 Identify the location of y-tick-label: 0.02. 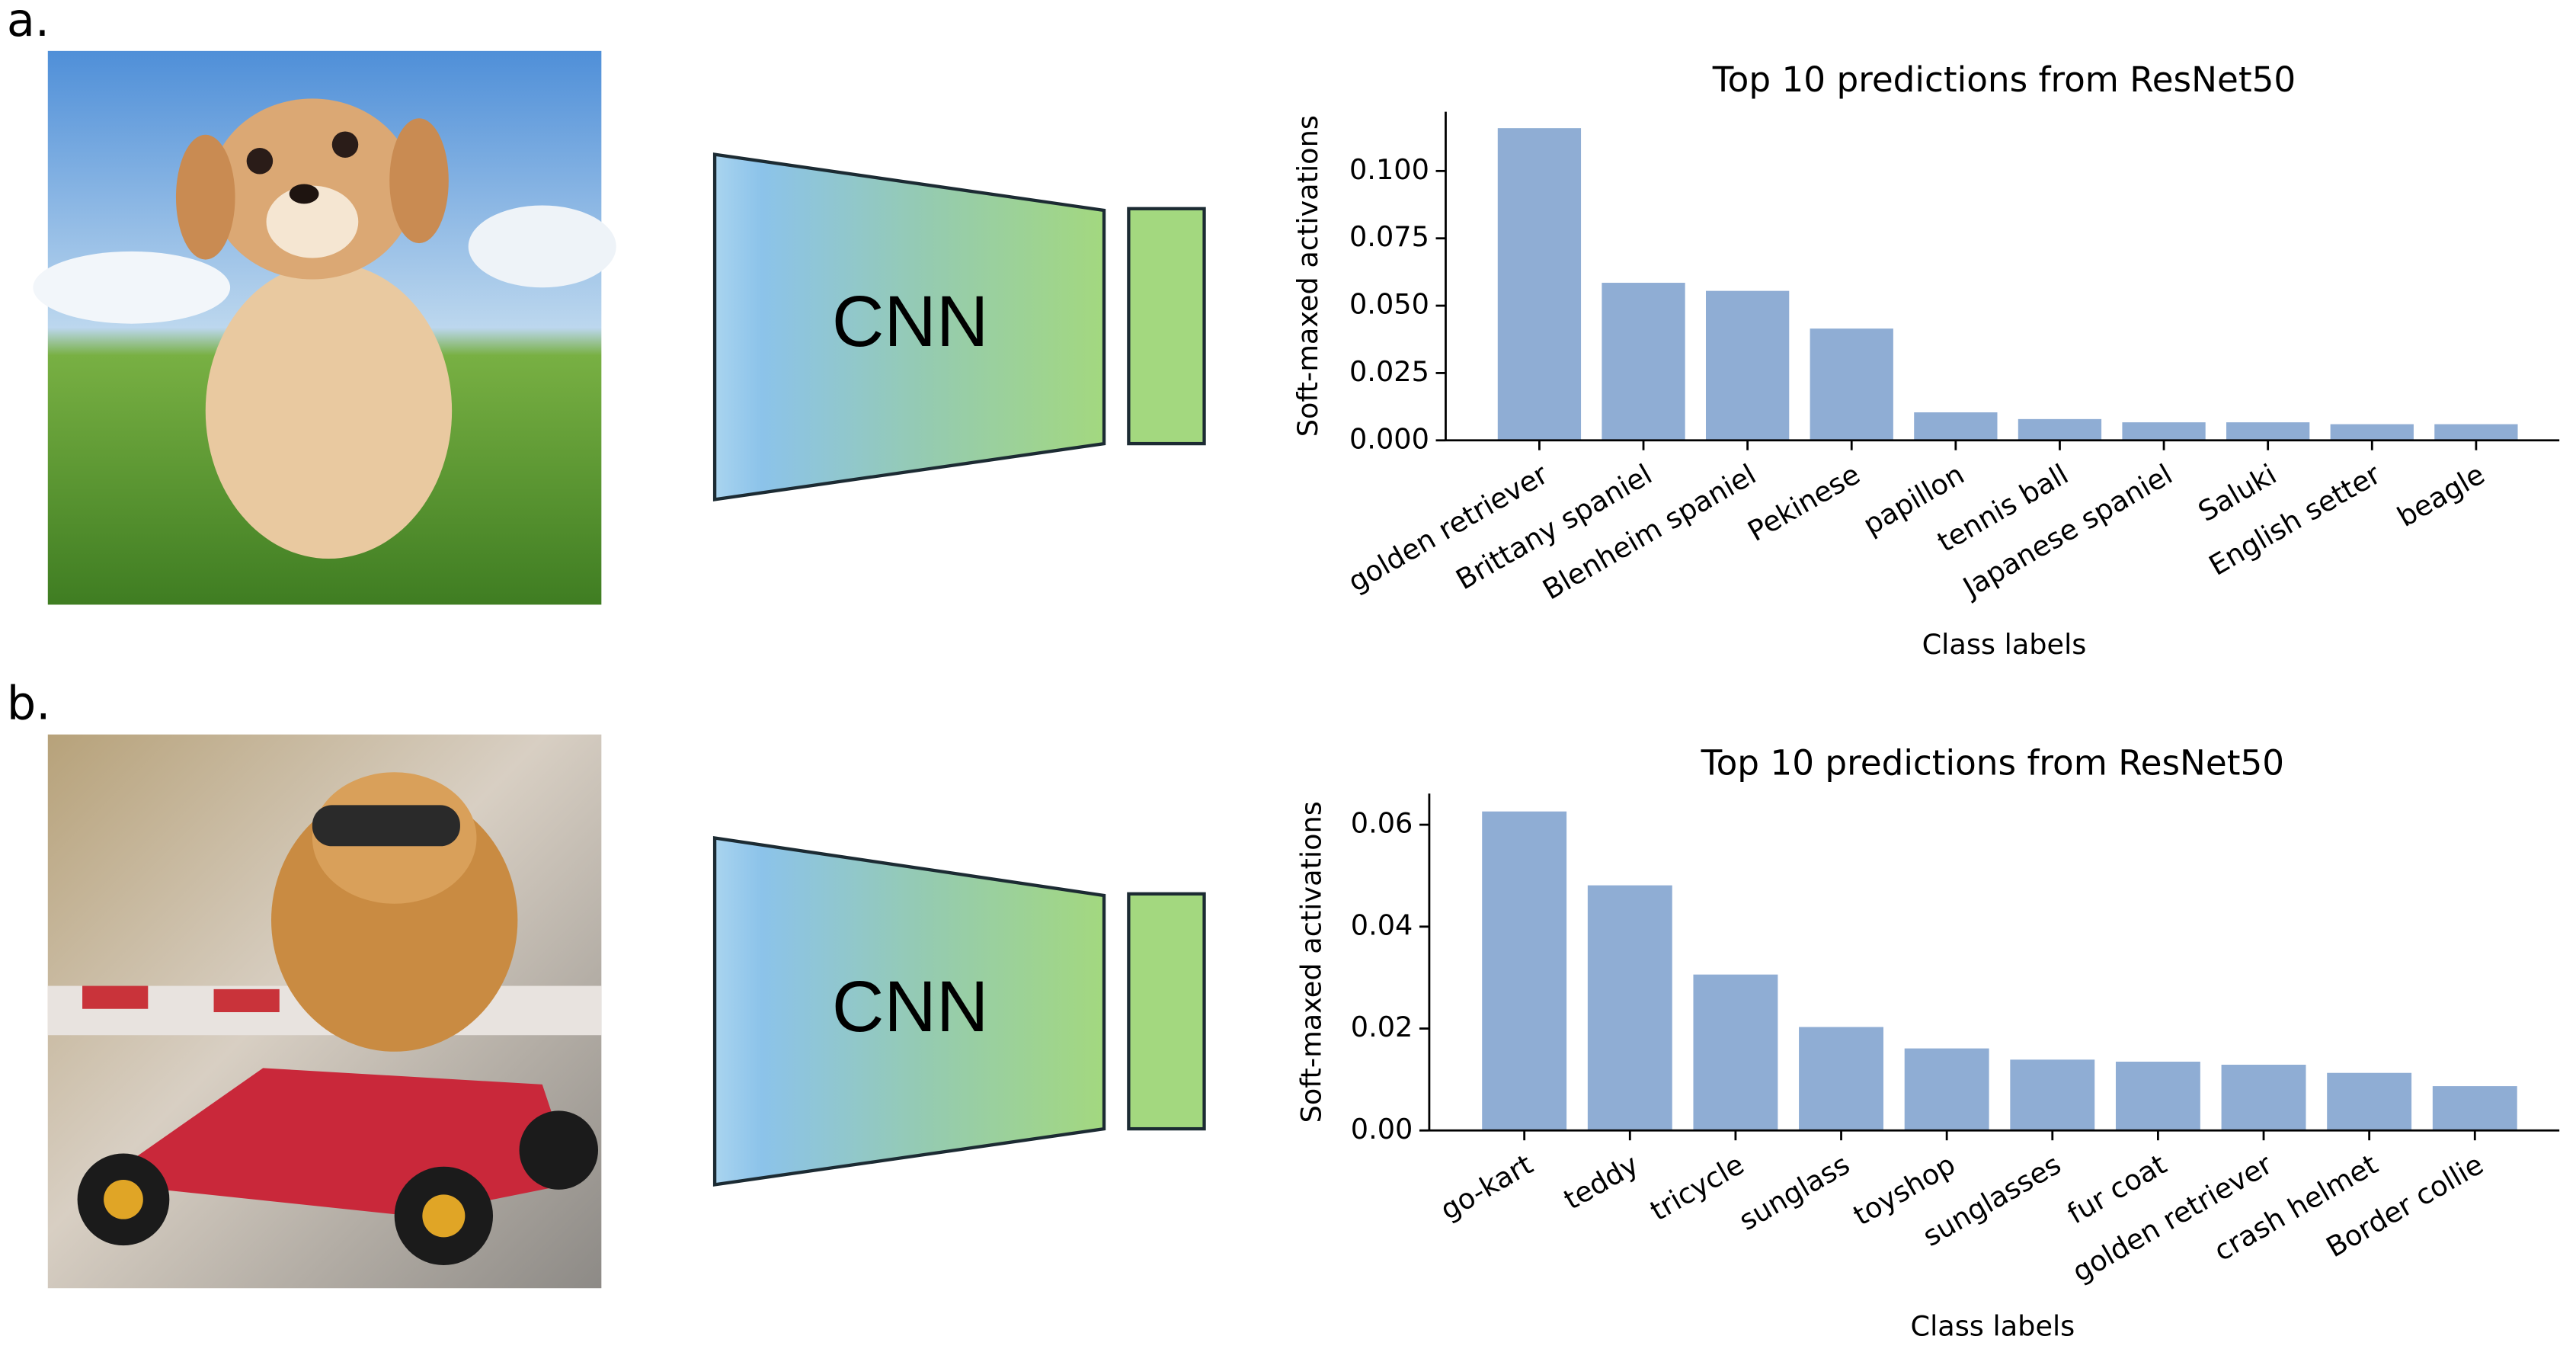
(1382, 1027).